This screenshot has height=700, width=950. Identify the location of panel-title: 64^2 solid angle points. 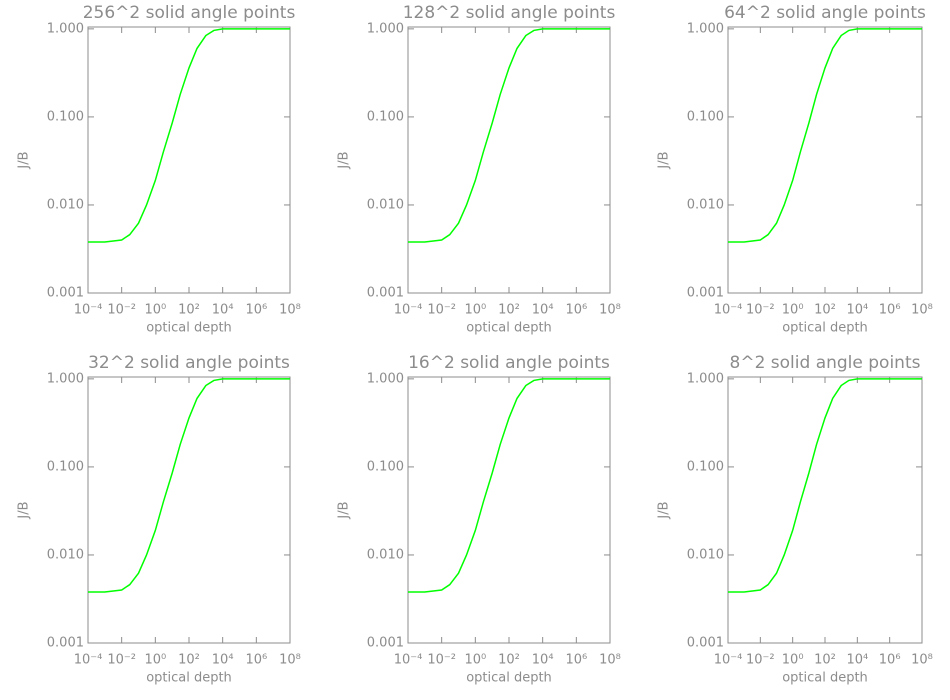
(825, 13).